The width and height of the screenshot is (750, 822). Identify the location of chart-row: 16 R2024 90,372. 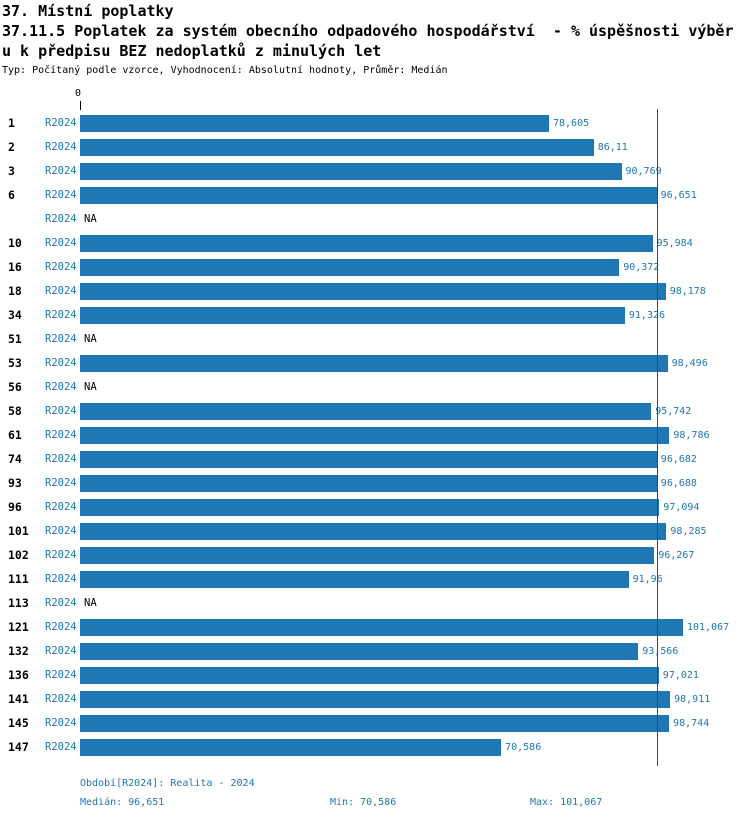
(375, 267).